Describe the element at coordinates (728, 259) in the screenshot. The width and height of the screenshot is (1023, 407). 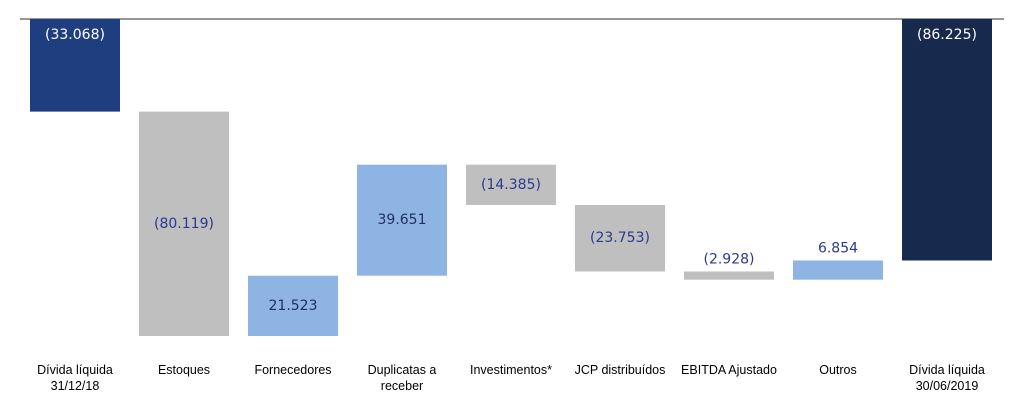
I see `data-label: (2.928)` at that location.